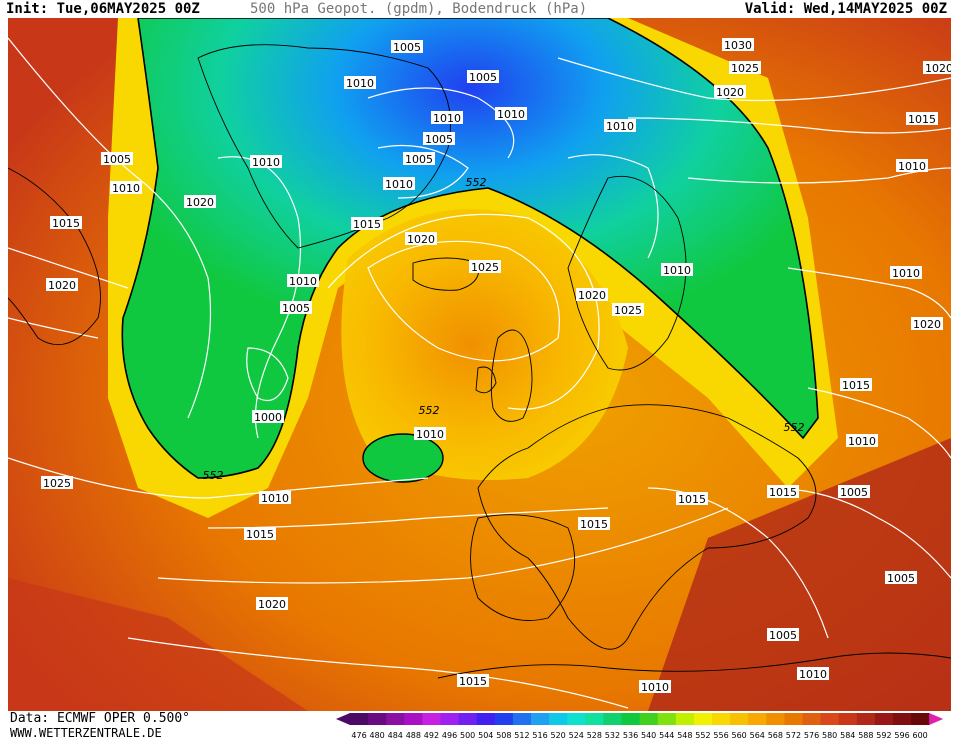 This screenshot has width=959, height=741. What do you see at coordinates (702, 735) in the screenshot?
I see `legend-tick-label: 552` at bounding box center [702, 735].